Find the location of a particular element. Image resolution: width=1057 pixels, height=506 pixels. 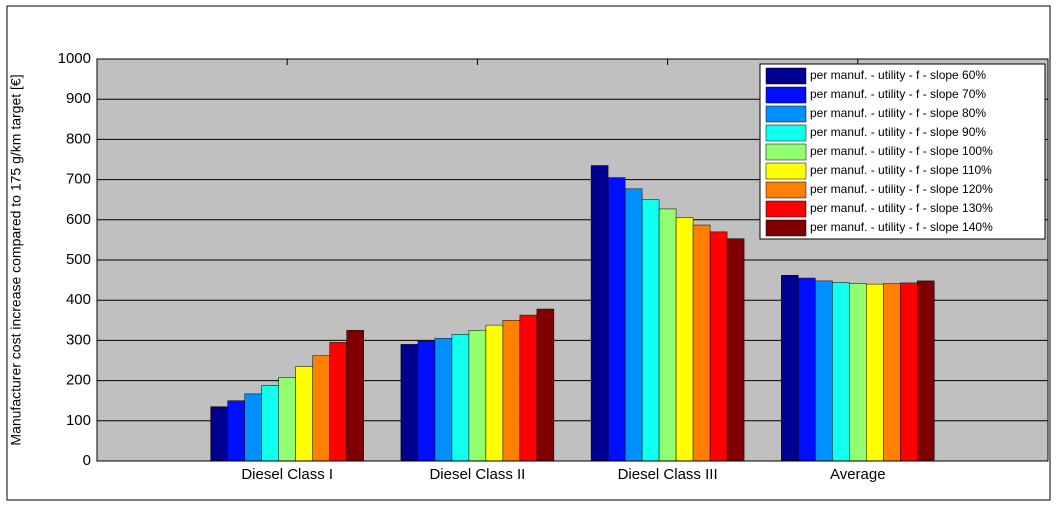

y-tick-label: 900 is located at coordinates (78, 98).